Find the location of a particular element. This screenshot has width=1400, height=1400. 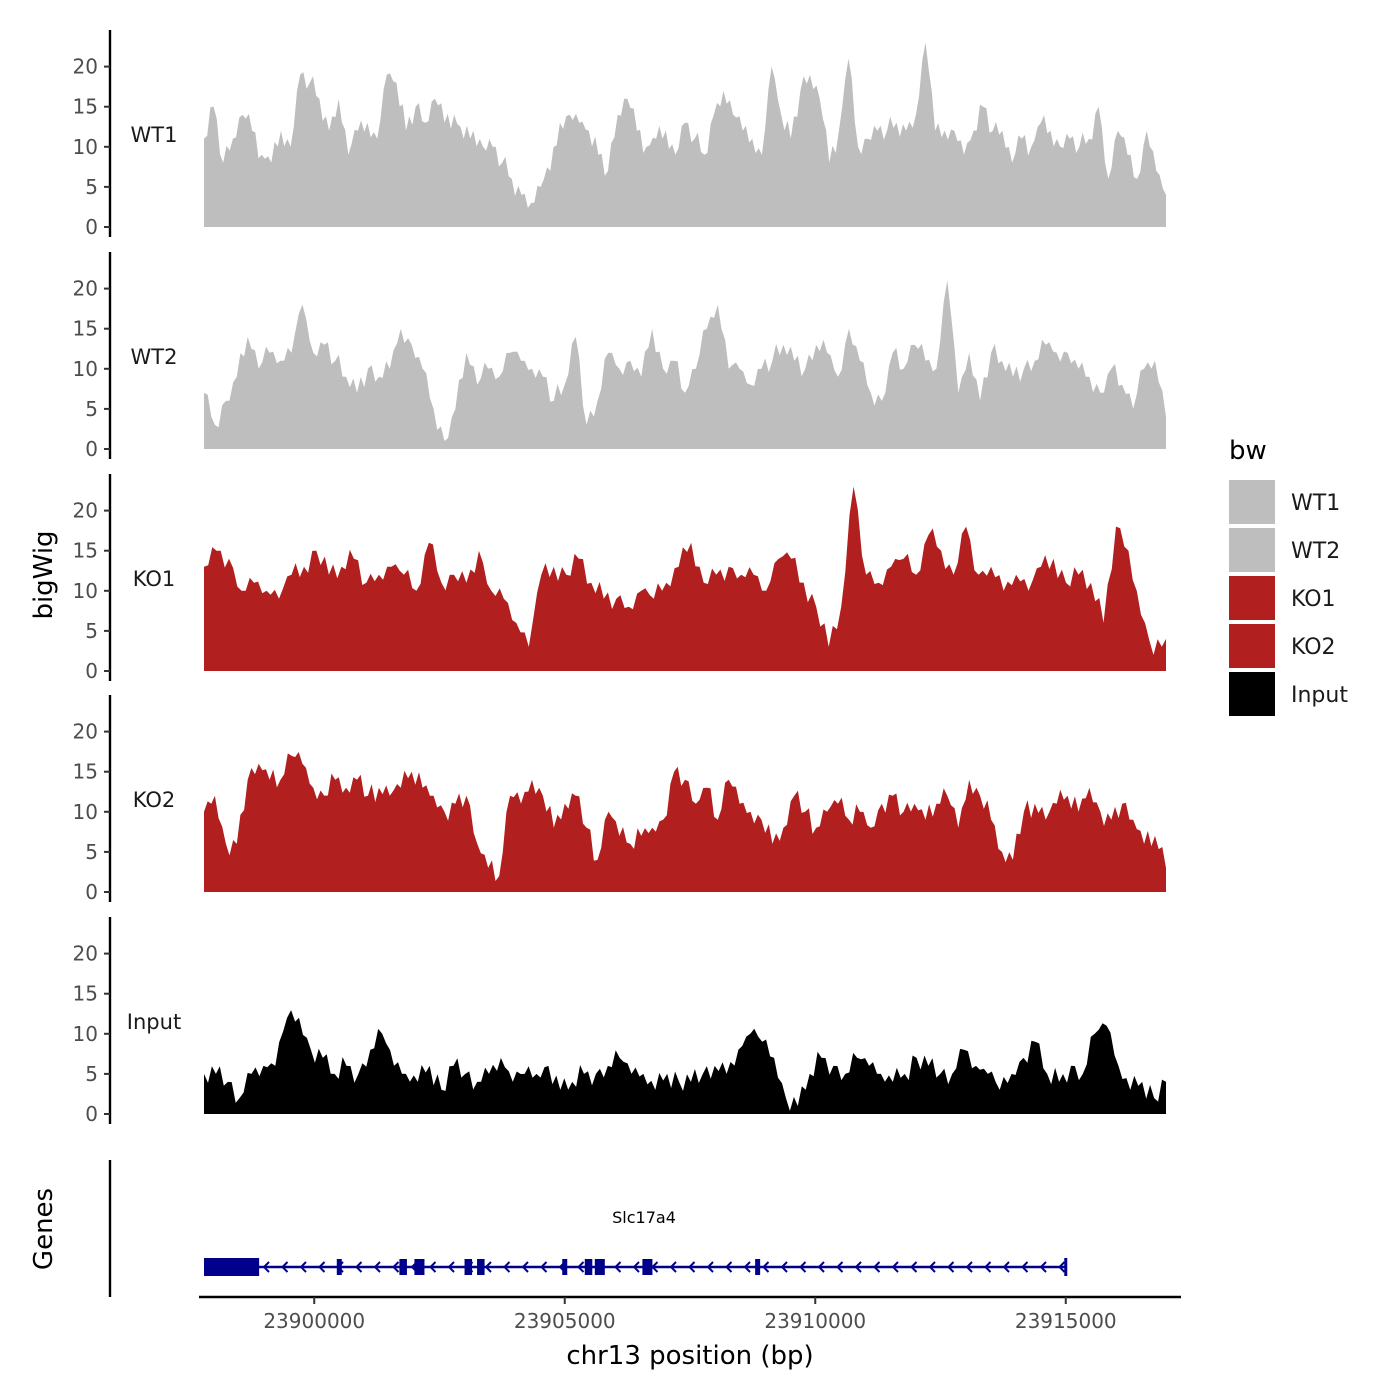

legend-label: WT1 is located at coordinates (1315, 503).